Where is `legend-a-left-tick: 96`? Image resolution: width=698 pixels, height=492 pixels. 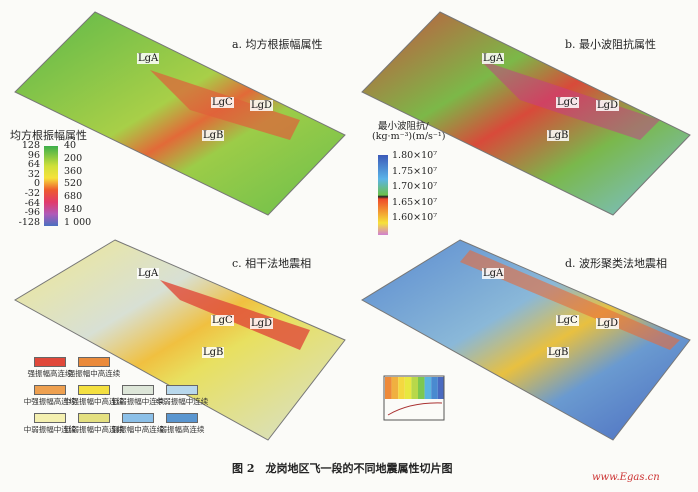
legend-a-left-tick: 96 is located at coordinates (33, 155).